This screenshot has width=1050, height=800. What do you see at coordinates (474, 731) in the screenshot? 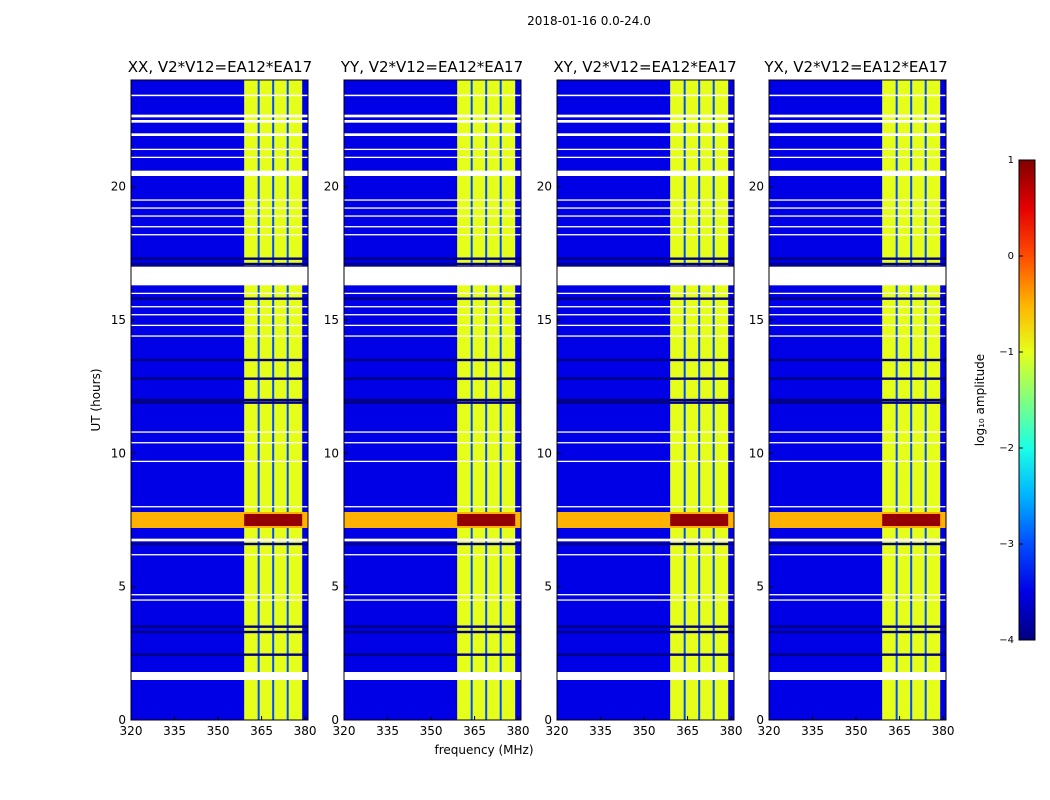
I see `x-tick-label: 365` at bounding box center [474, 731].